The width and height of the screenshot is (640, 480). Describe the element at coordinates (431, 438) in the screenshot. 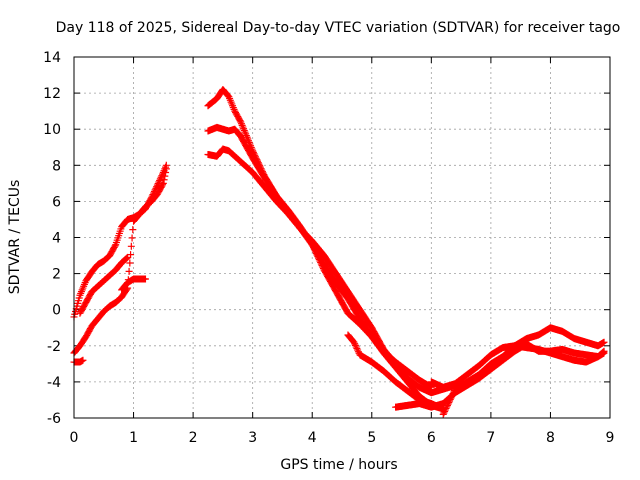

I see `x-tick-label: 6` at that location.